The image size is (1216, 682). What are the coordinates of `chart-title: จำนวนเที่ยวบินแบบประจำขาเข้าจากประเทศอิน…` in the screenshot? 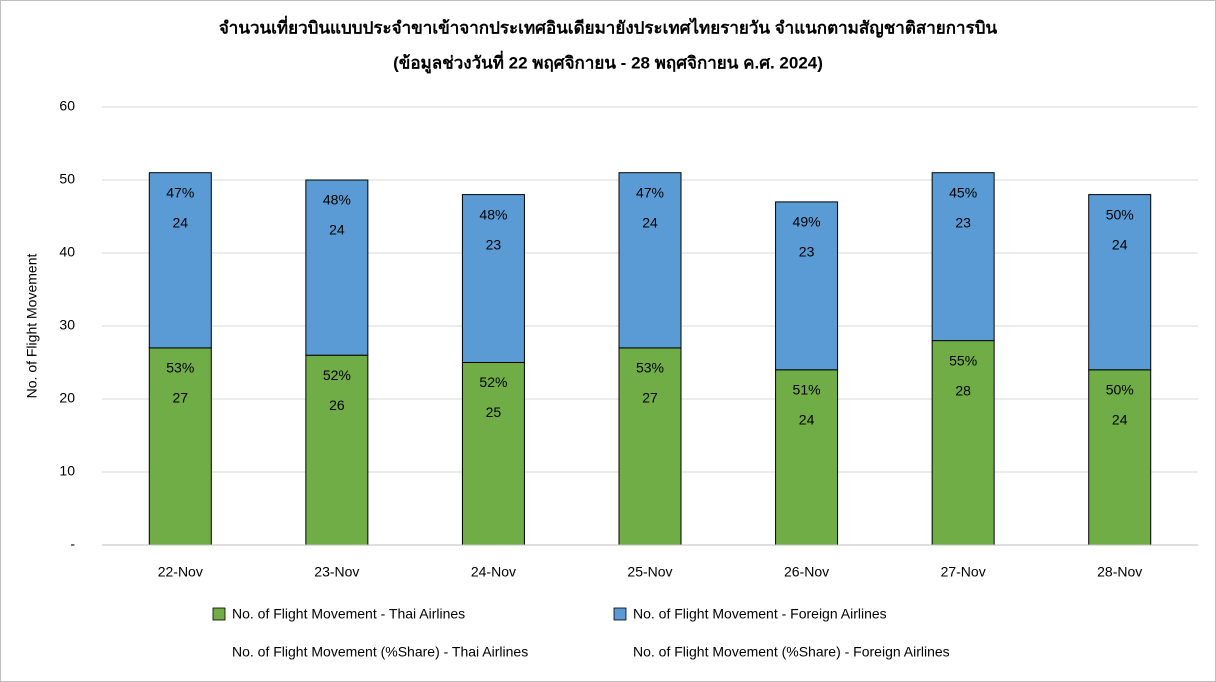 It's located at (608, 26).